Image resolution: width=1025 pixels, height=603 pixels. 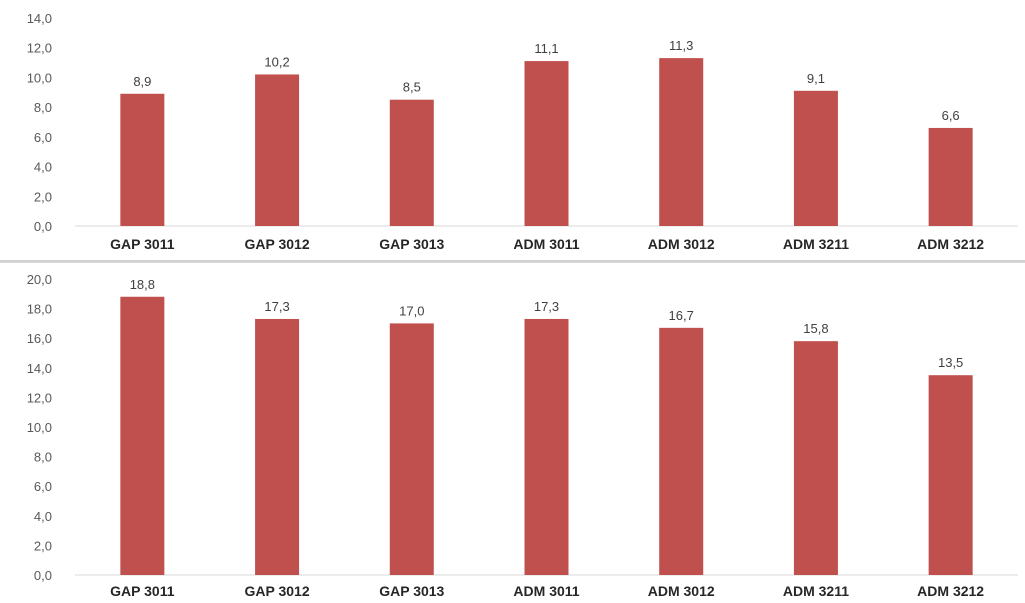 What do you see at coordinates (816, 78) in the screenshot?
I see `data-label: 9,1` at bounding box center [816, 78].